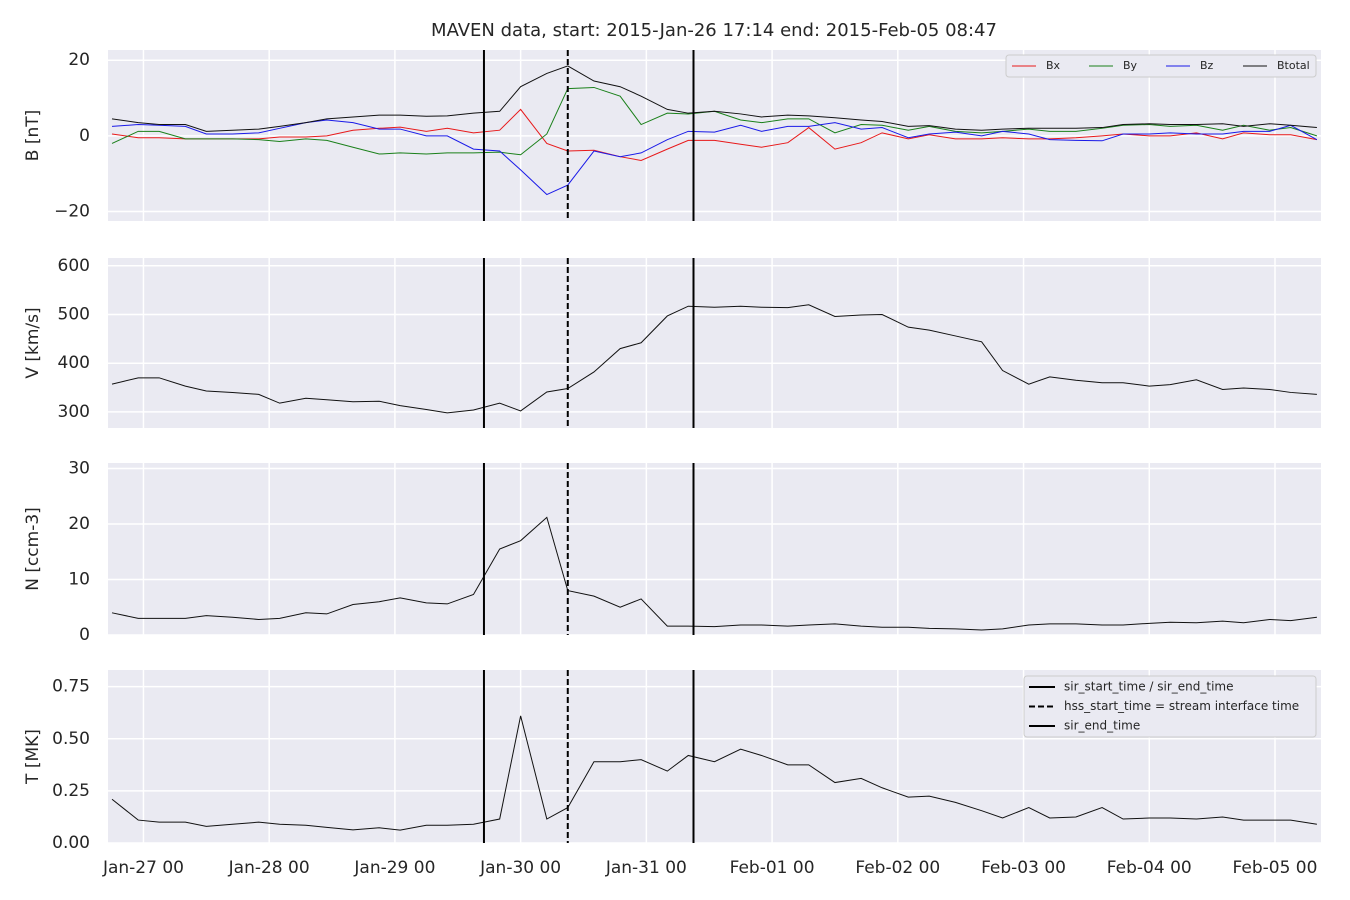 This screenshot has height=900, width=1350. Describe the element at coordinates (1275, 868) in the screenshot. I see `x-tick-label: Feb-05 00` at that location.